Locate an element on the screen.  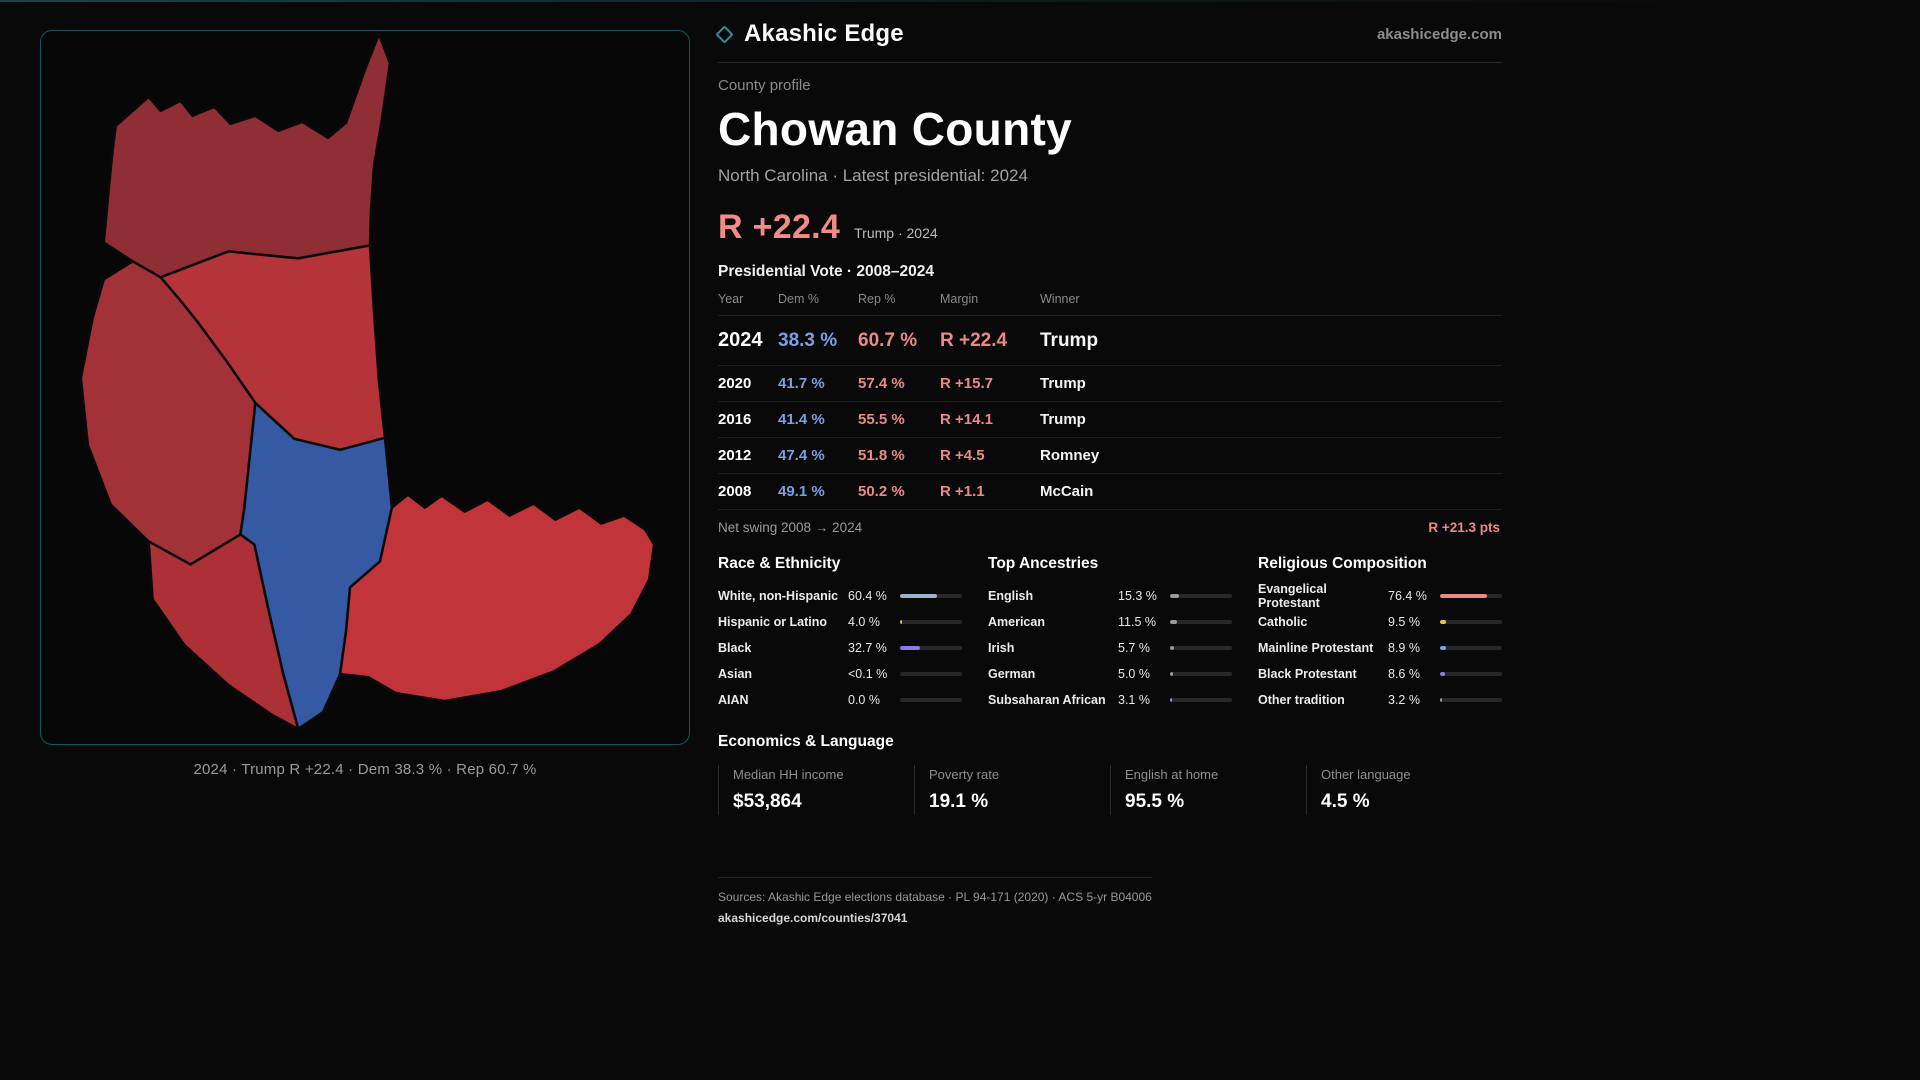
stat-value: 4.5 % is located at coordinates (1345, 801).